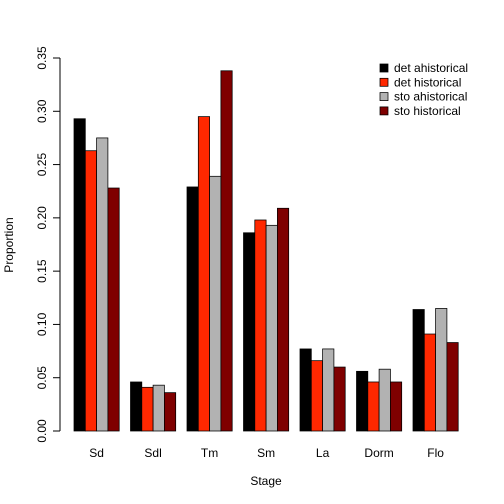  Describe the element at coordinates (42, 271) in the screenshot. I see `y-tick-label: 0.15` at that location.